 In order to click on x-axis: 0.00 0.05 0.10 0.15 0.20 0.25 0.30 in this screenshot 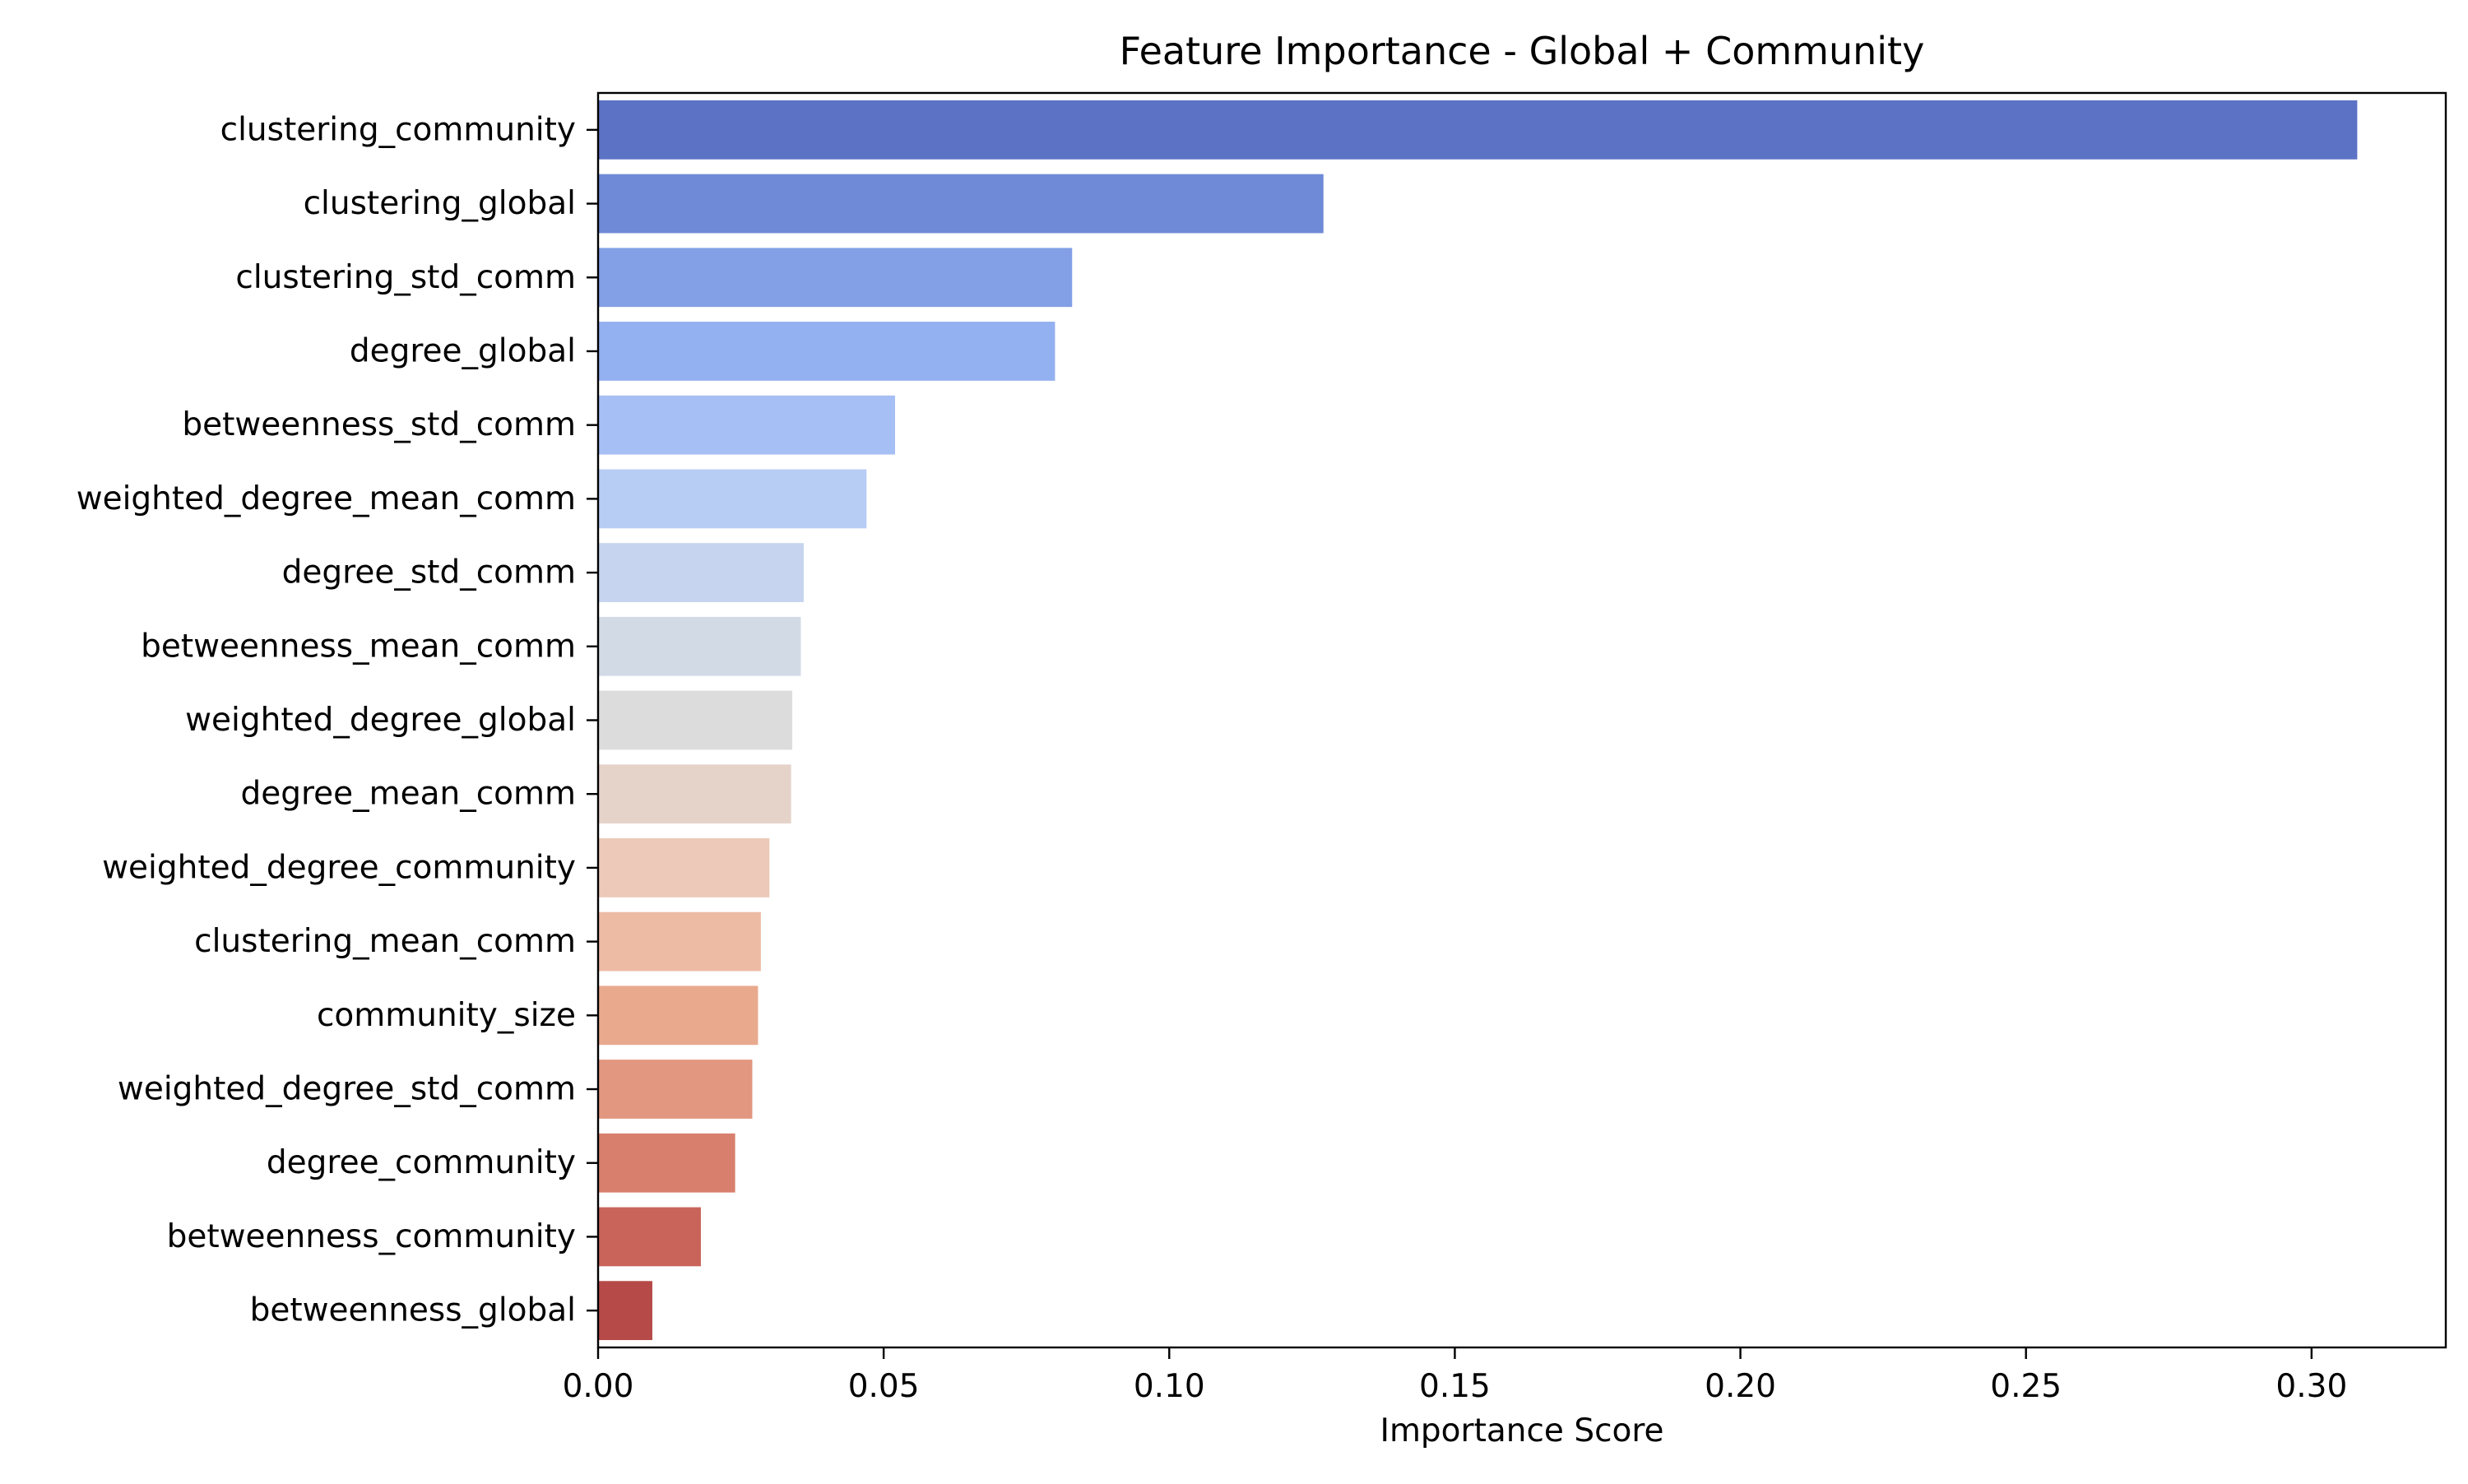, I will do `click(1455, 1376)`.